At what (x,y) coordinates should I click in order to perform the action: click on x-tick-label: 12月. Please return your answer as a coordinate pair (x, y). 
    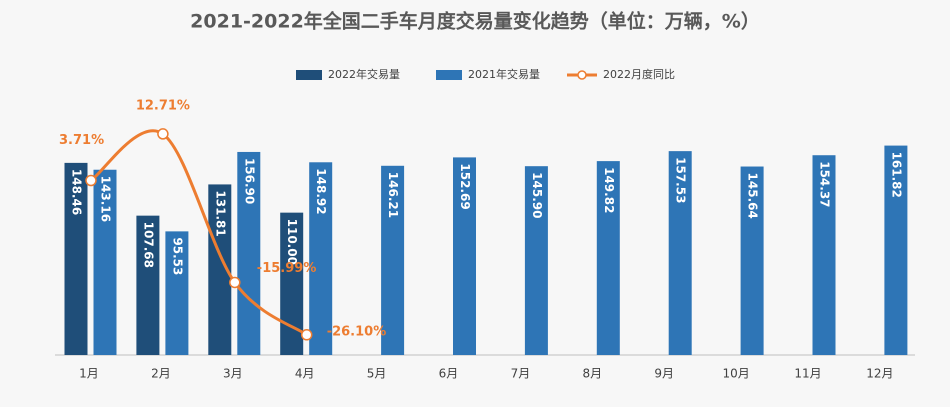
    Looking at the image, I should click on (879, 374).